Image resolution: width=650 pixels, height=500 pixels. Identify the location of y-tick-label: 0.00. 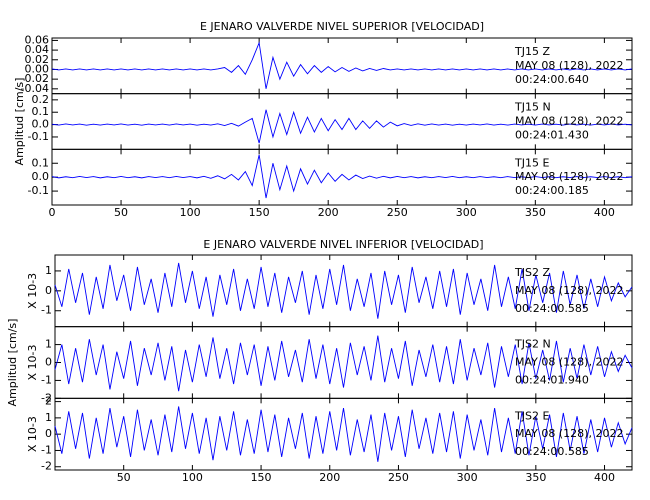
(37, 68).